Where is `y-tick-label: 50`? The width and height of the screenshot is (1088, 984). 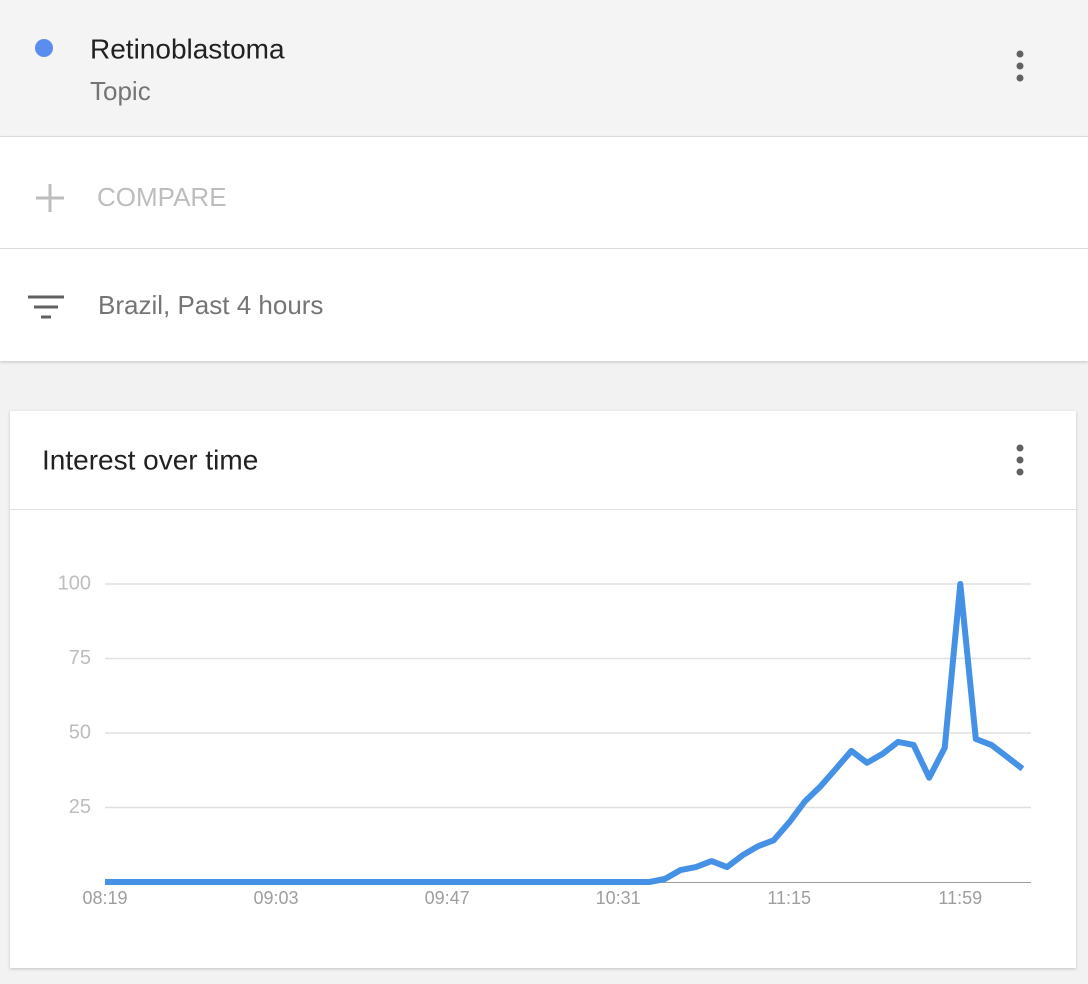 y-tick-label: 50 is located at coordinates (80, 732).